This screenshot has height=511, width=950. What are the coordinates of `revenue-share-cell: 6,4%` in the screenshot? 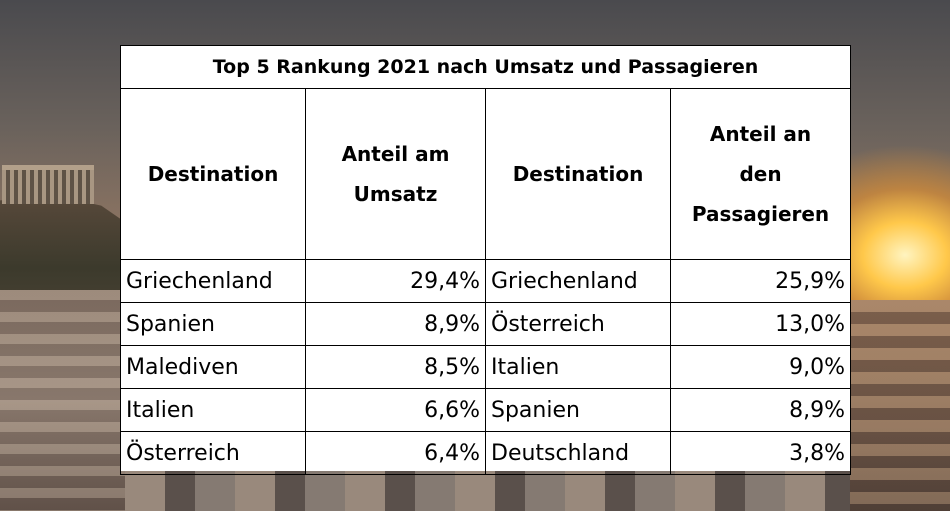 It's located at (395, 453).